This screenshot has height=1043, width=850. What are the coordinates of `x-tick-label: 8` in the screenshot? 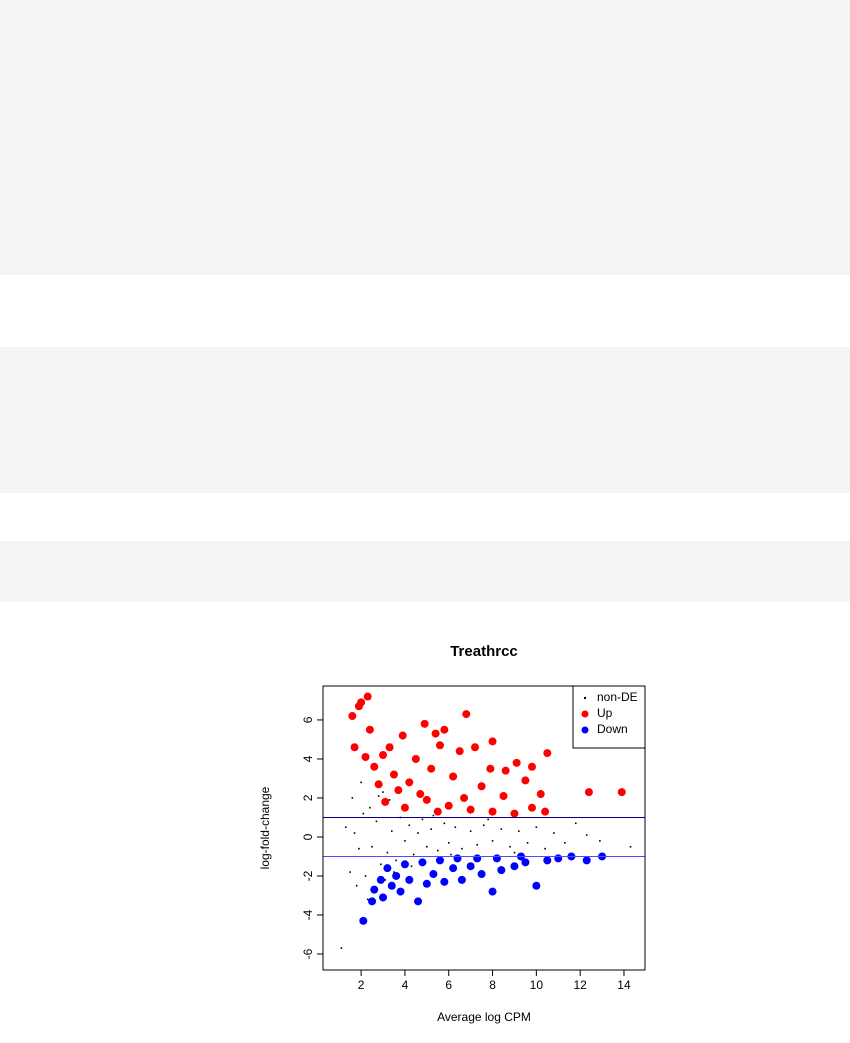 It's located at (492, 985).